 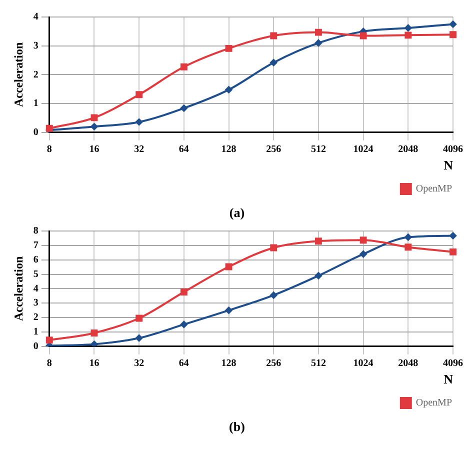 What do you see at coordinates (237, 427) in the screenshot?
I see `text: (b)` at bounding box center [237, 427].